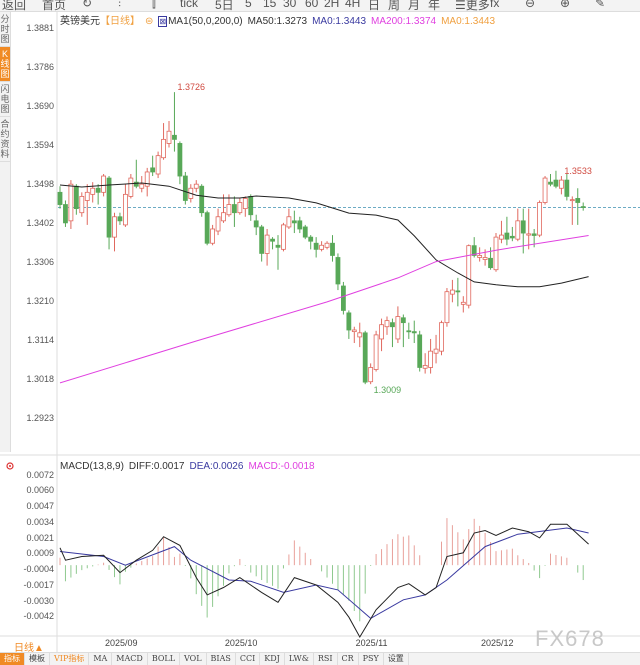 The image size is (640, 665). What do you see at coordinates (394, 6) in the screenshot?
I see `toolbar-item-14: 周` at bounding box center [394, 6].